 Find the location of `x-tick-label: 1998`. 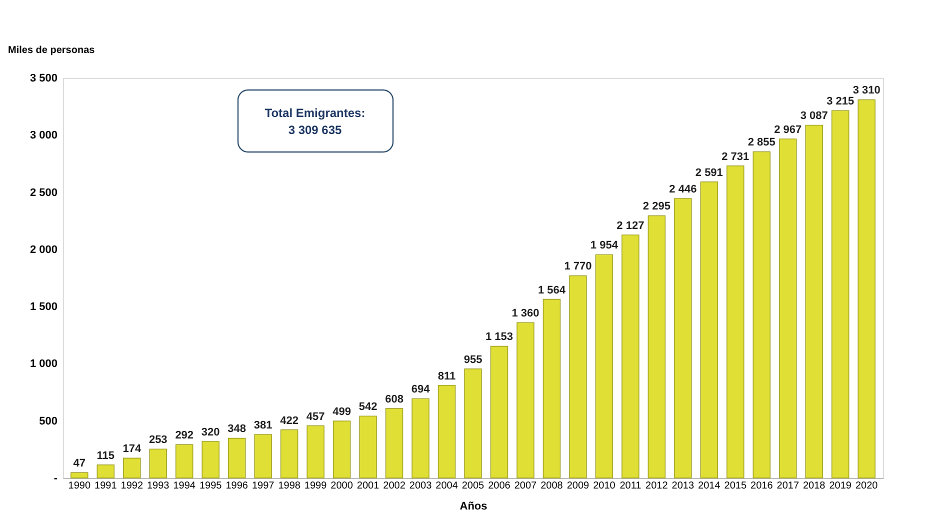

x-tick-label: 1998 is located at coordinates (289, 486).